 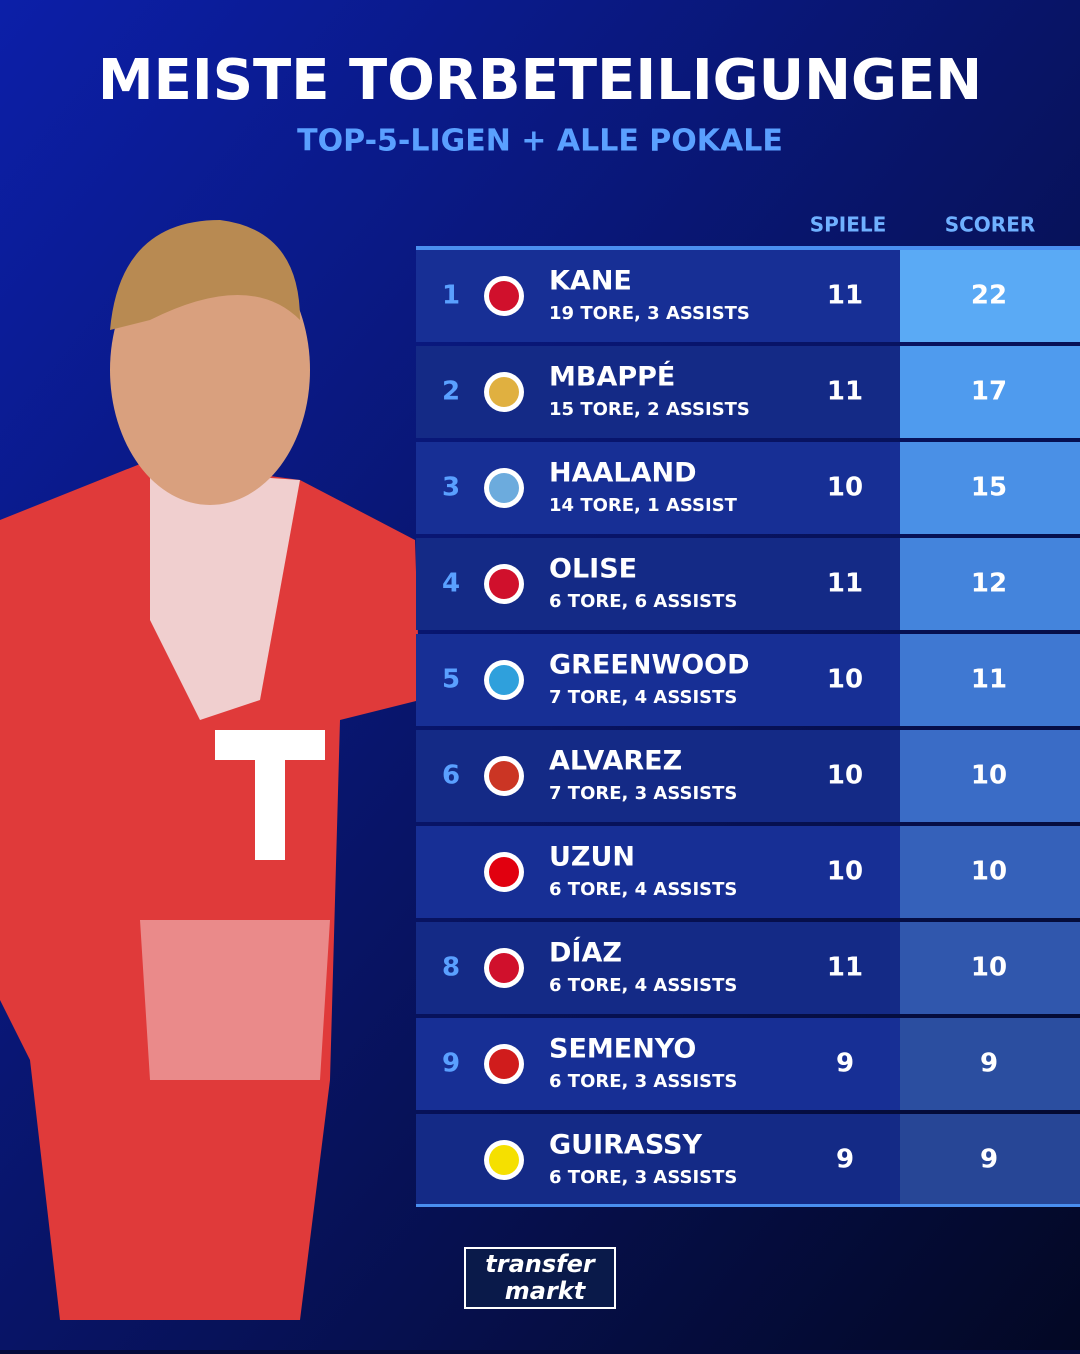 I want to click on player-name: HAALAND, so click(x=623, y=473).